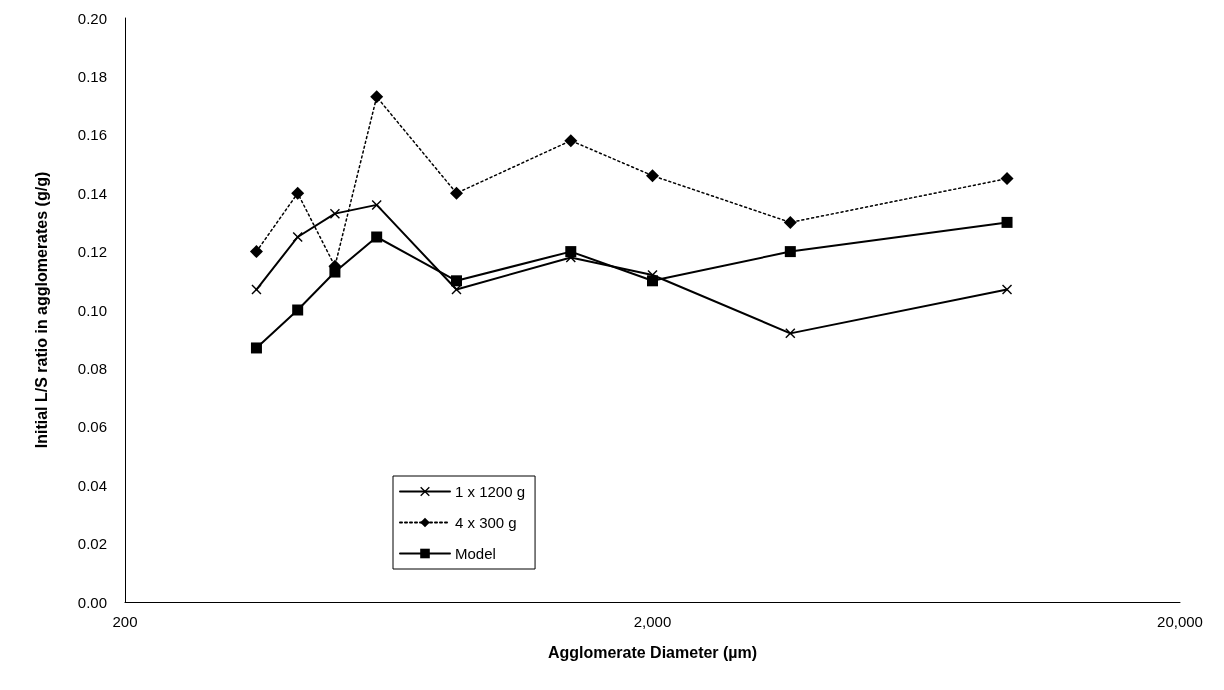 This screenshot has height=690, width=1224. I want to click on y-tick-label: 0.08, so click(92, 368).